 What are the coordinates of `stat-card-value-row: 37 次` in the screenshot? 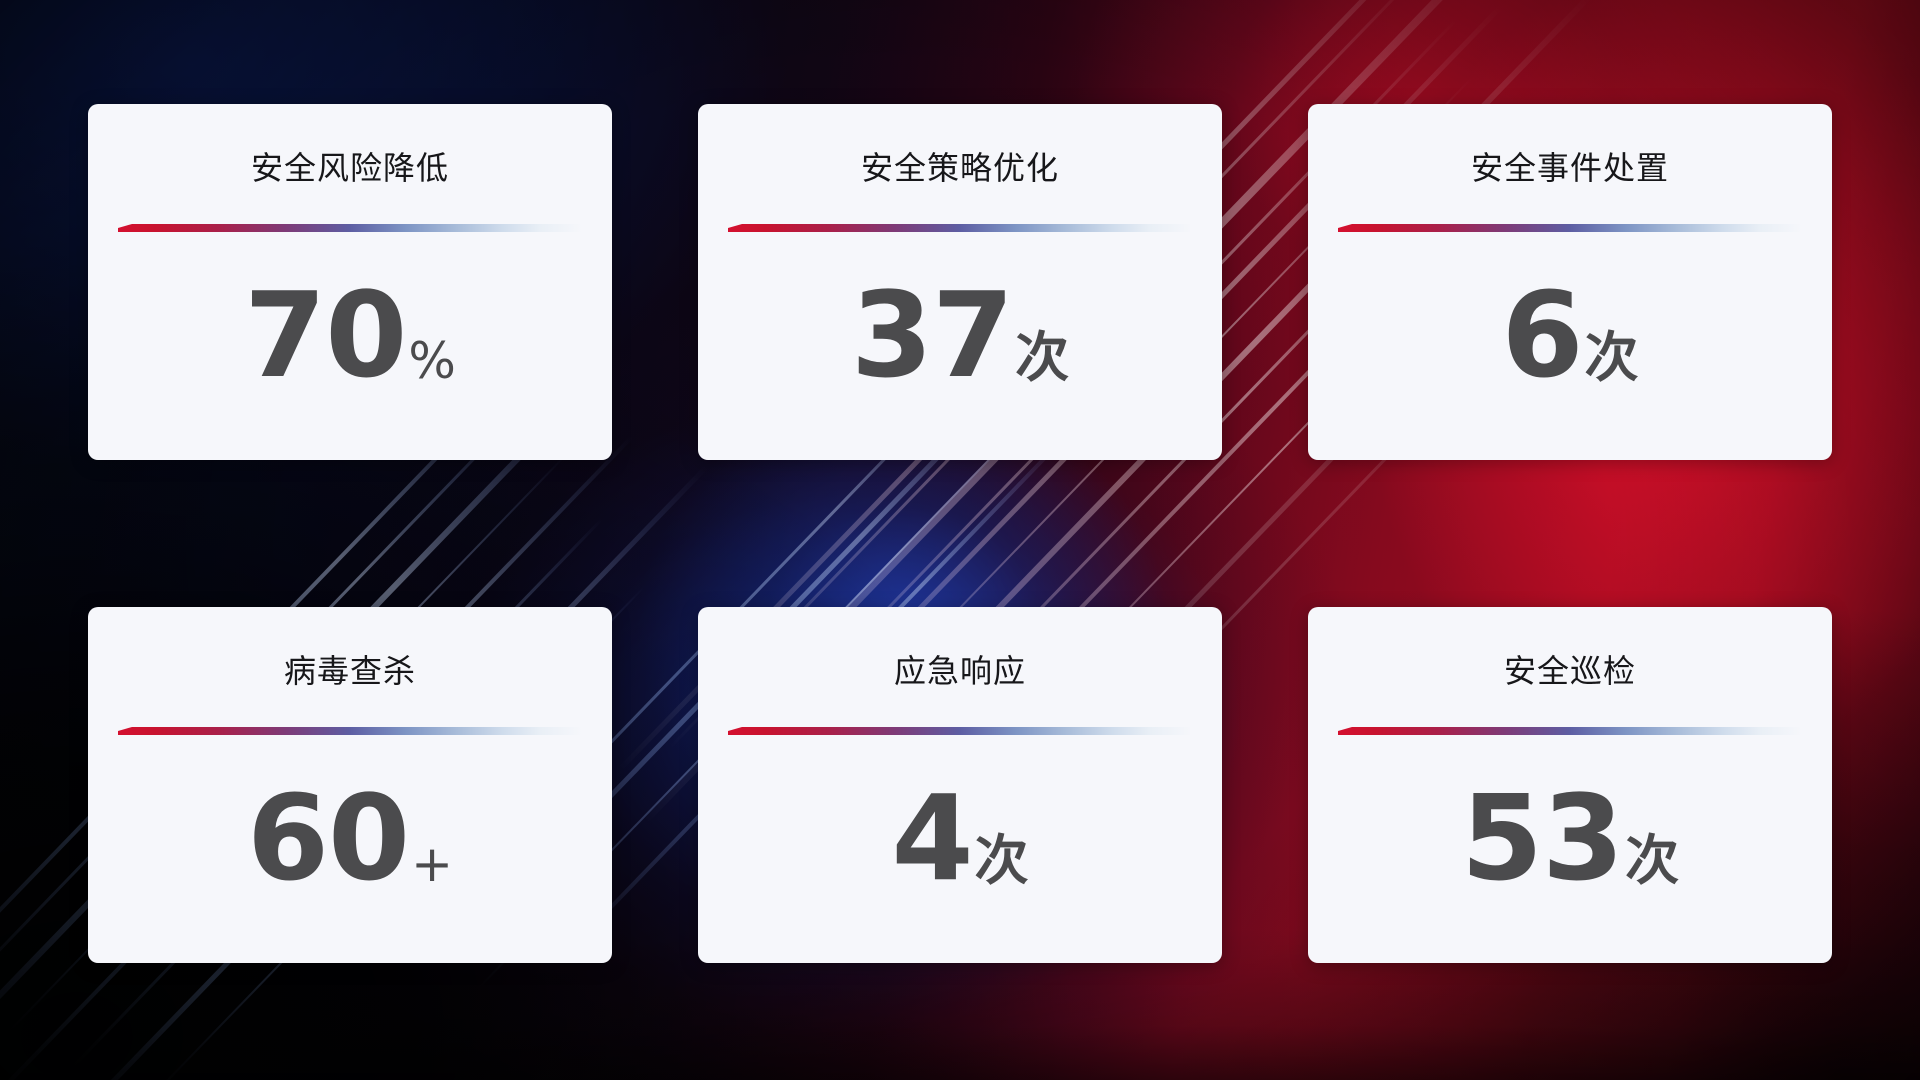 It's located at (960, 335).